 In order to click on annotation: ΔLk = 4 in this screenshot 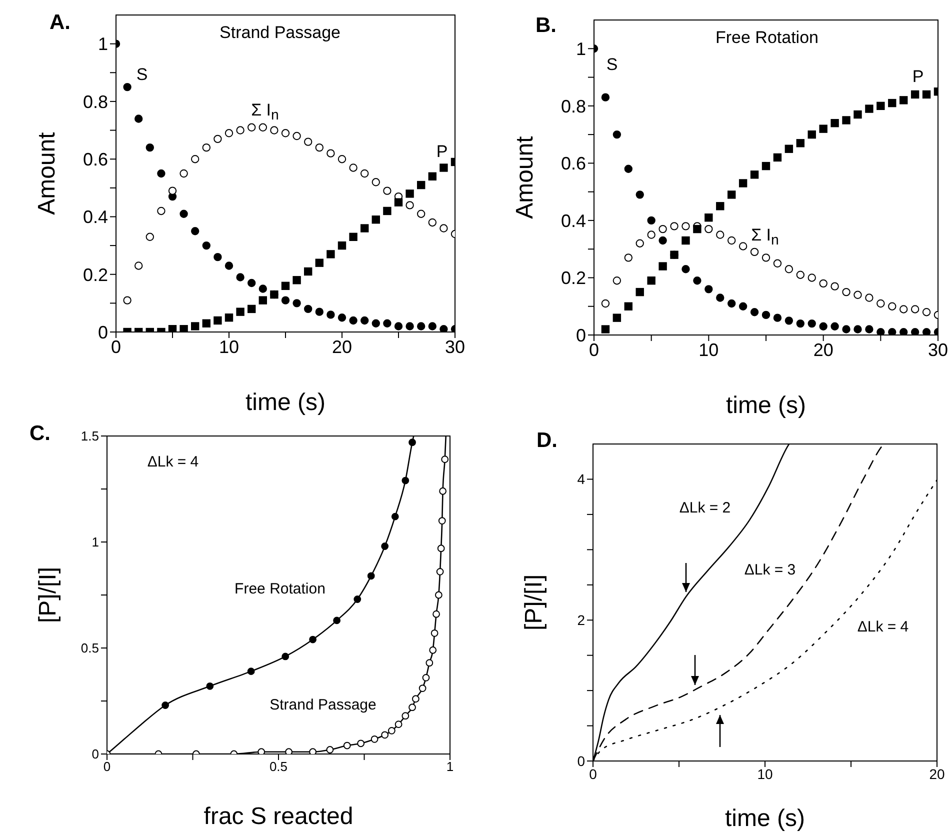, I will do `click(173, 462)`.